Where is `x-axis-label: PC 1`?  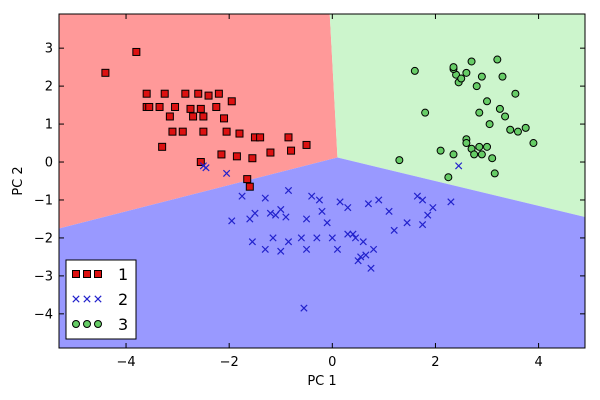 x-axis-label: PC 1 is located at coordinates (321, 381).